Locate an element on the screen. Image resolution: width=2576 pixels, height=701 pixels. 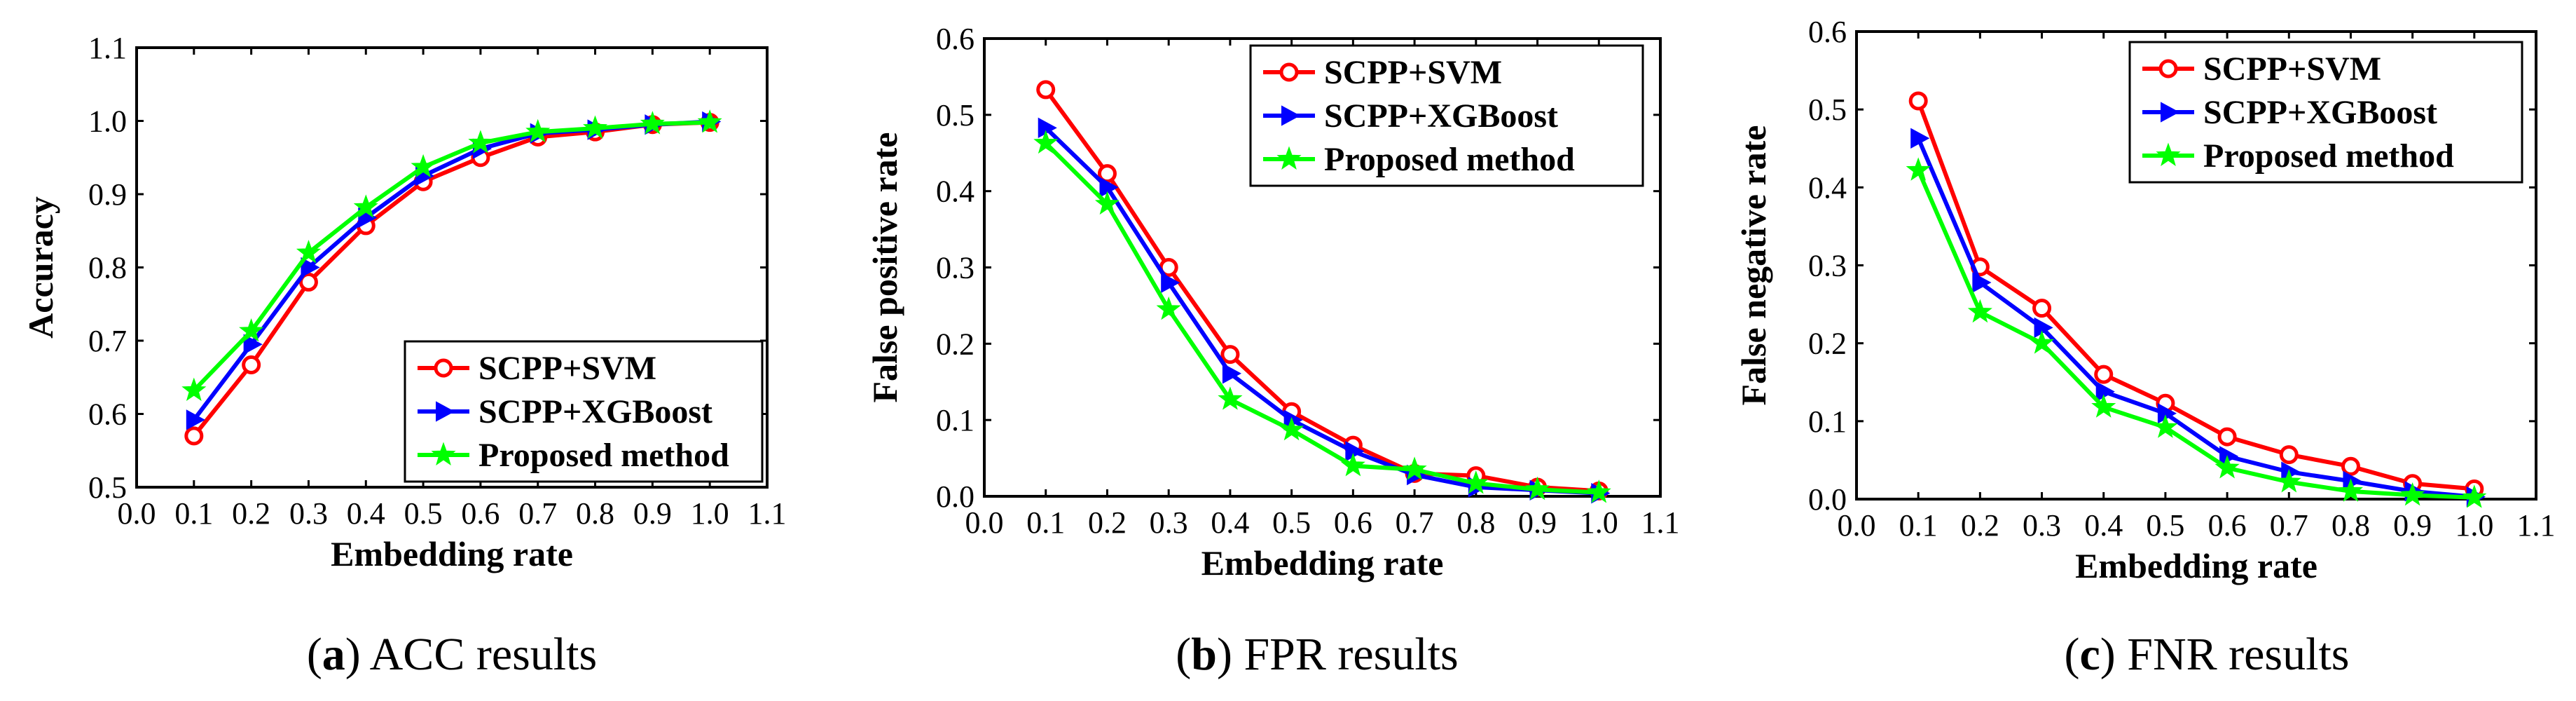
y-tick-label: 0.6 is located at coordinates (107, 414).